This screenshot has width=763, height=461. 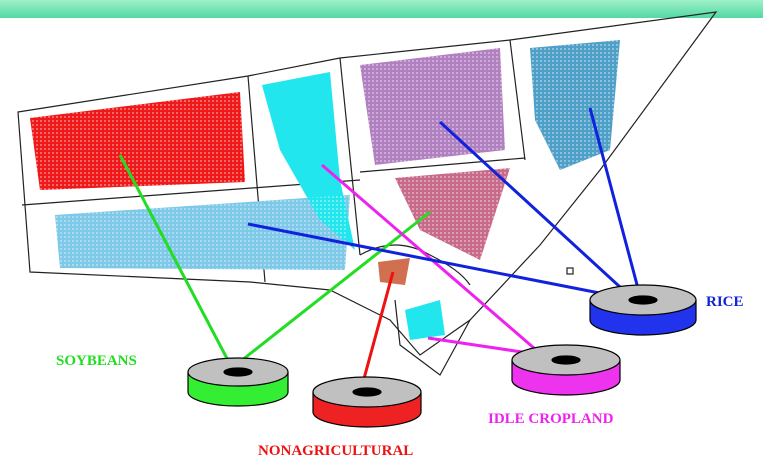 I want to click on label-rice: RICE, so click(x=725, y=302).